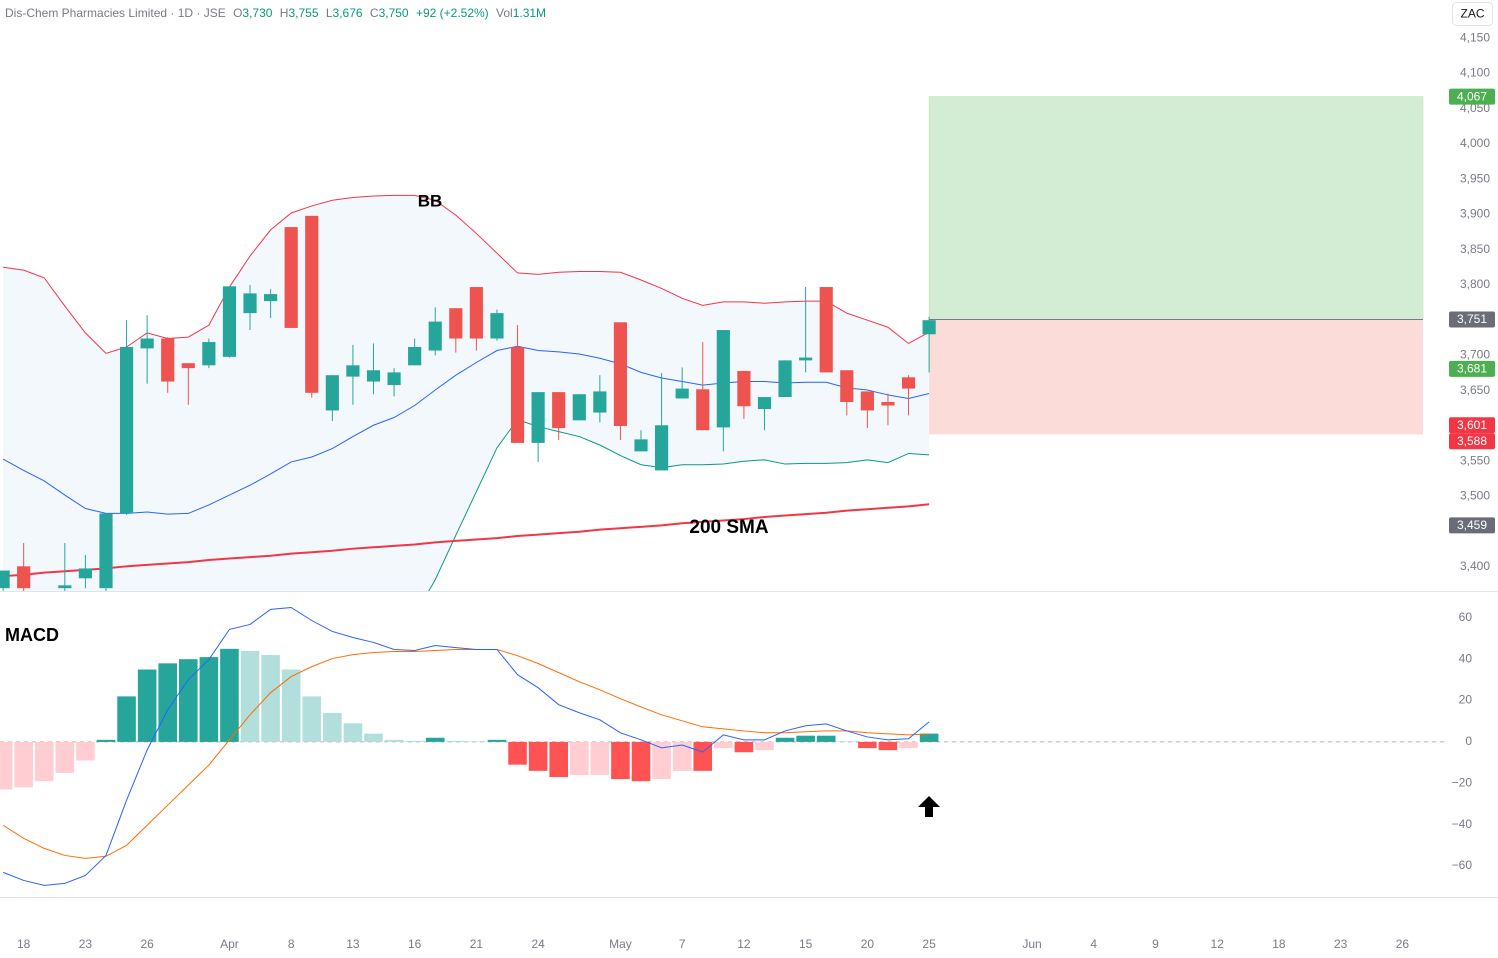 Image resolution: width=1498 pixels, height=958 pixels. I want to click on y-tick-label: 3,700, so click(1475, 355).